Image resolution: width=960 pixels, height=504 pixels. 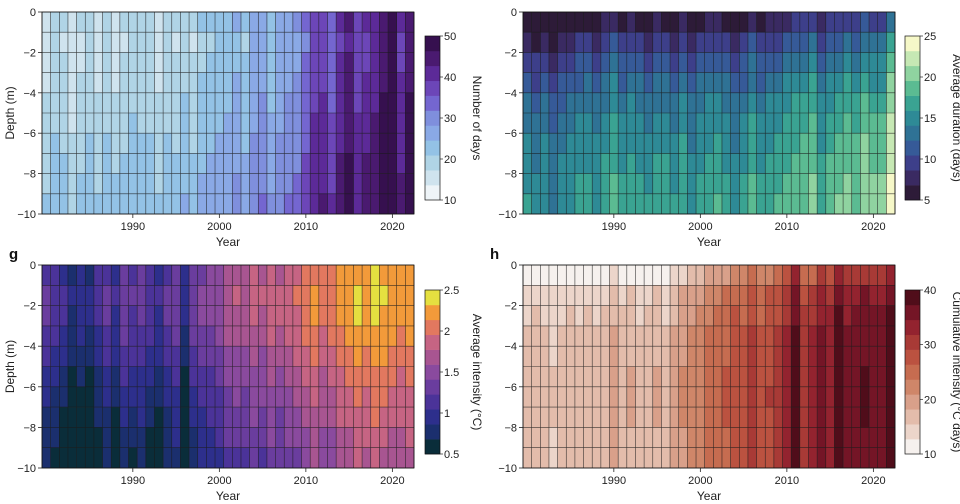 What do you see at coordinates (510, 307) in the screenshot?
I see `y-tick-label: −2` at bounding box center [510, 307].